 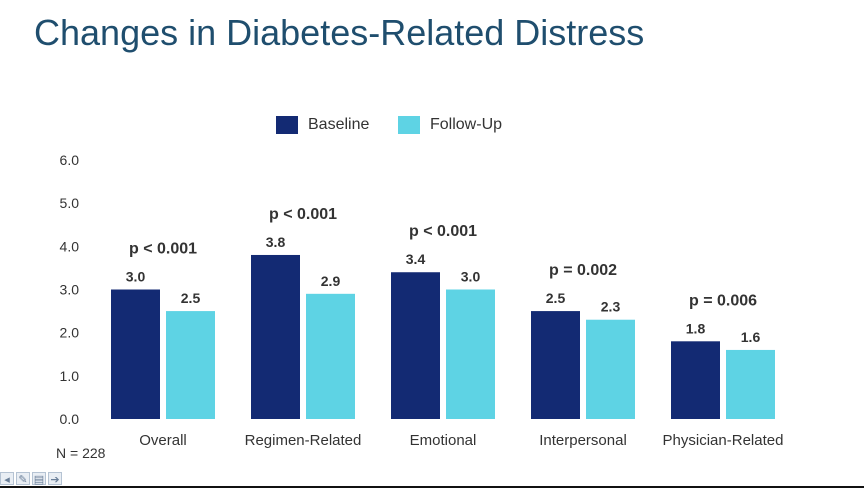 What do you see at coordinates (70, 160) in the screenshot?
I see `y-tick-label: 6.0` at bounding box center [70, 160].